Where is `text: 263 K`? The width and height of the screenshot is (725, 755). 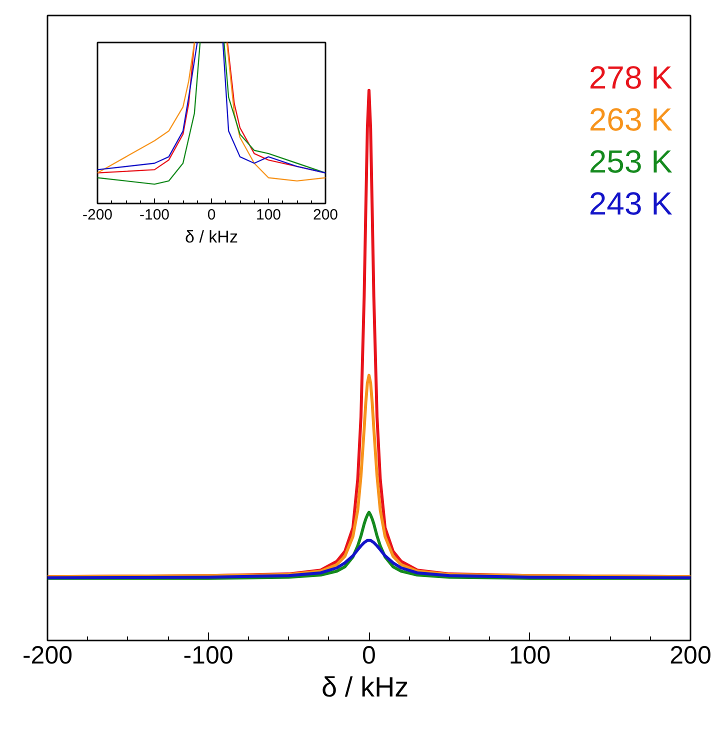
text: 263 K is located at coordinates (630, 120).